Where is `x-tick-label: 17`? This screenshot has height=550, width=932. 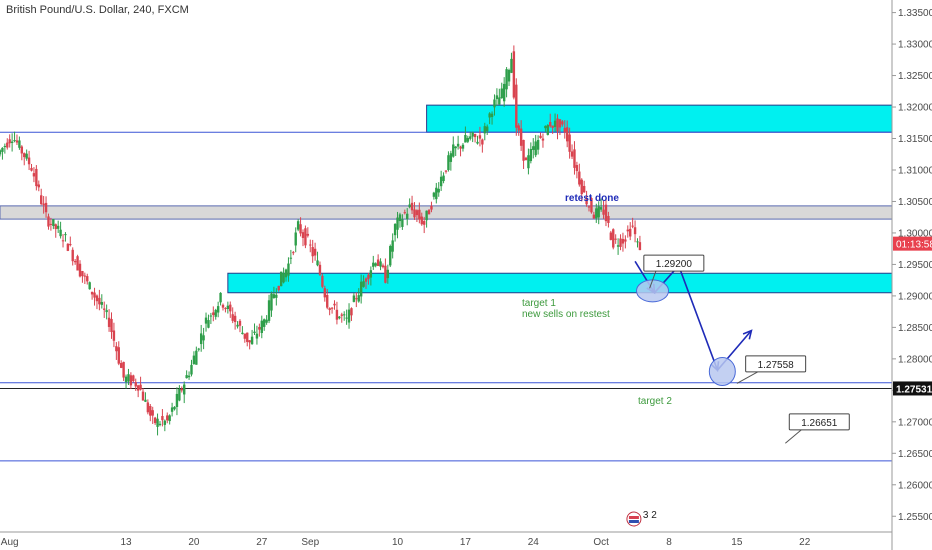
x-tick-label: 17 is located at coordinates (466, 542).